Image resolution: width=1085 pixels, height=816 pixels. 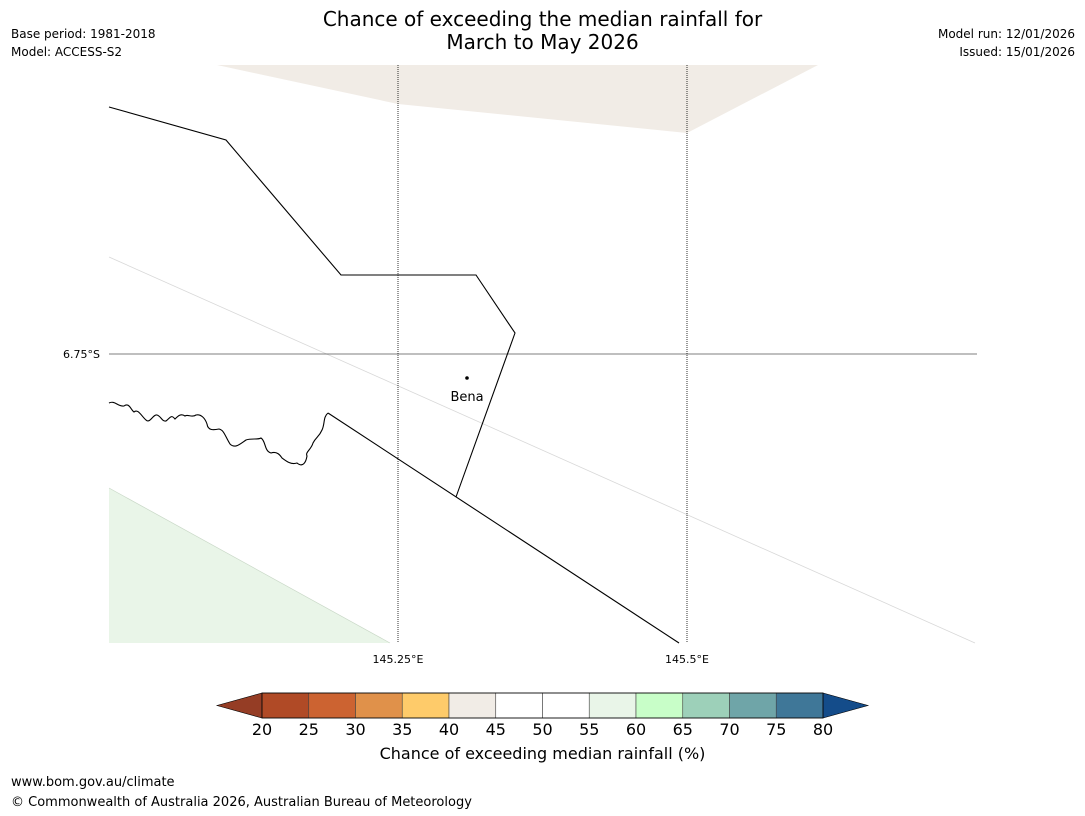 What do you see at coordinates (402, 729) in the screenshot?
I see `colorbar-tick-label: 35` at bounding box center [402, 729].